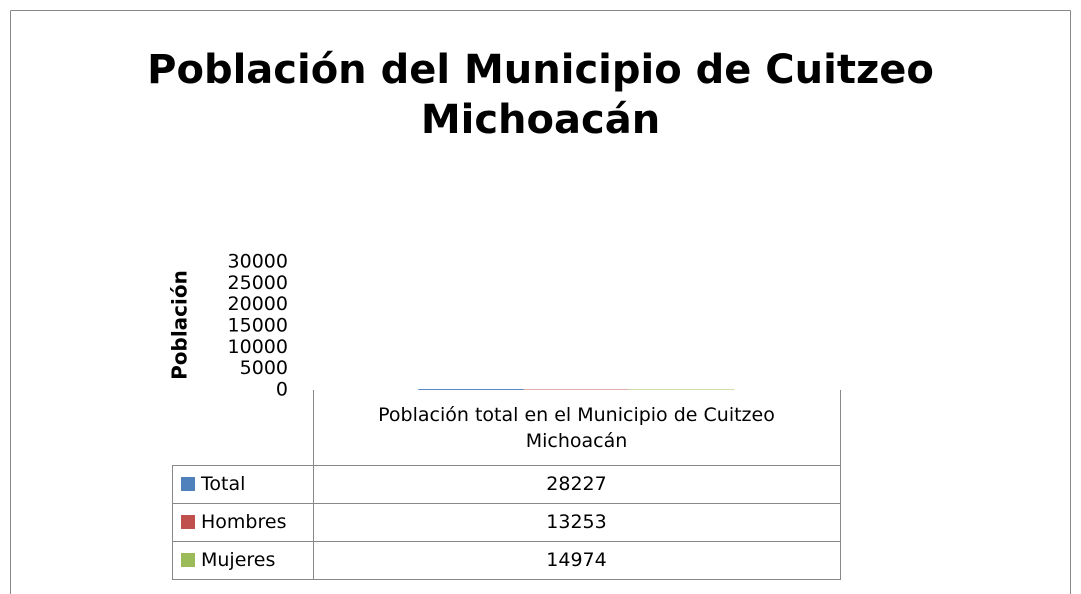 This screenshot has height=594, width=1081. I want to click on table-value: 14974, so click(576, 560).